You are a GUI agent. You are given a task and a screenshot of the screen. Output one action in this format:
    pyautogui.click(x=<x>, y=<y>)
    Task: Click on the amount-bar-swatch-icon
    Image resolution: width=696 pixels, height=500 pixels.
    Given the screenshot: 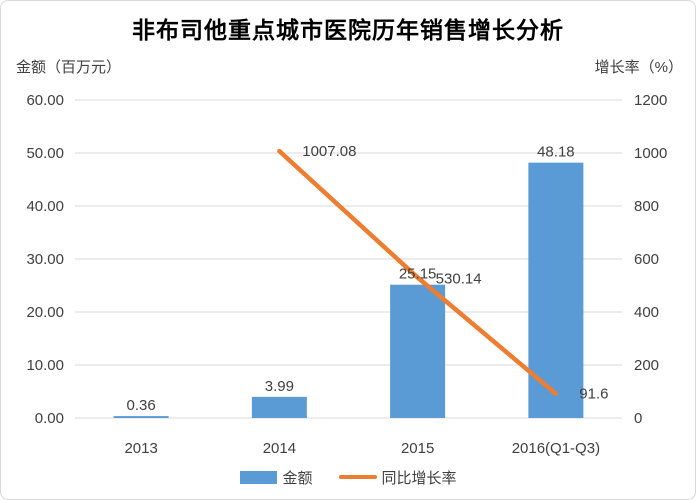 What is the action you would take?
    pyautogui.click(x=259, y=477)
    